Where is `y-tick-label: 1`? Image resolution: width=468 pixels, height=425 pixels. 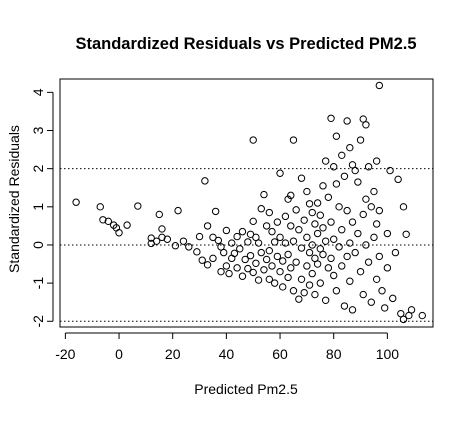 y-tick-label: 1 is located at coordinates (38, 207).